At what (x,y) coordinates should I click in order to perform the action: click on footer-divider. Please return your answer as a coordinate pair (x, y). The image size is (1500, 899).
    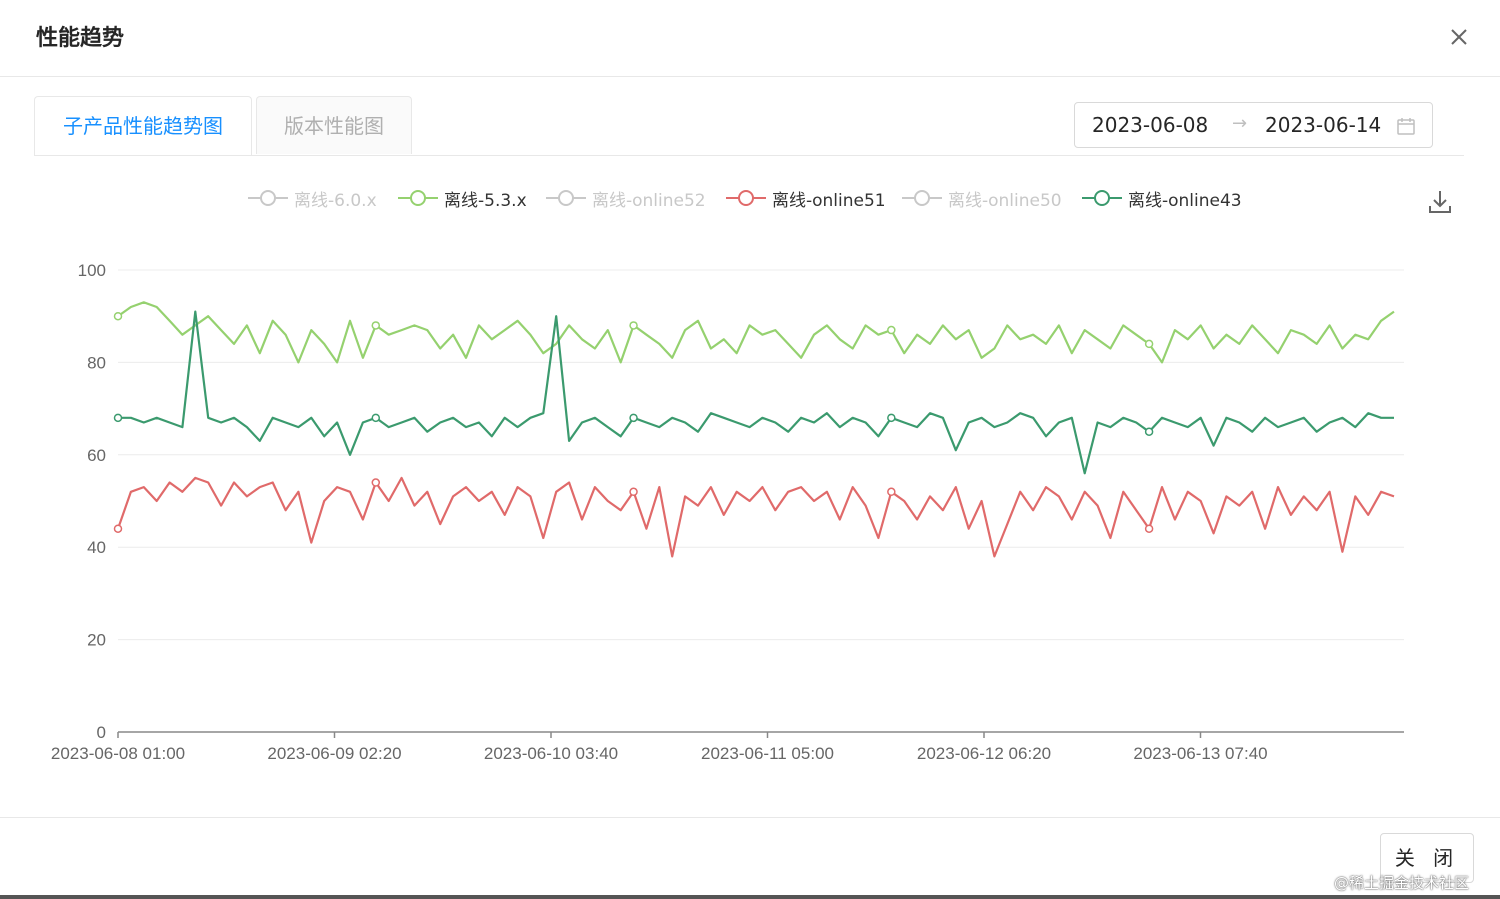
    Looking at the image, I should click on (750, 817).